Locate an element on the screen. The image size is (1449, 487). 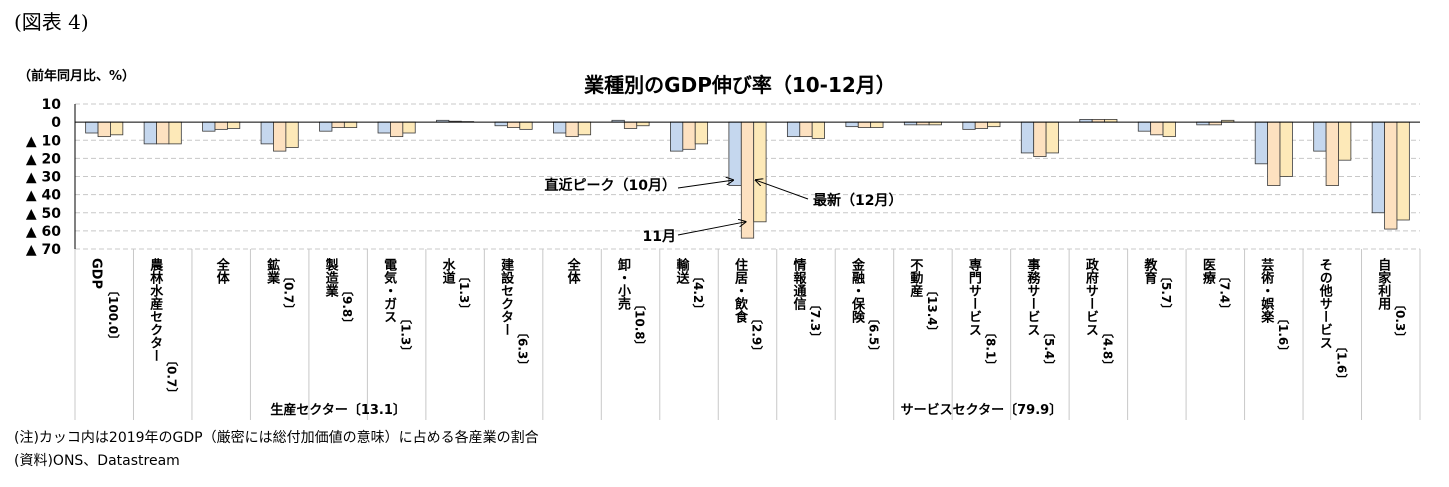
category-share-label: 〔6.3〕 is located at coordinates (523, 348).